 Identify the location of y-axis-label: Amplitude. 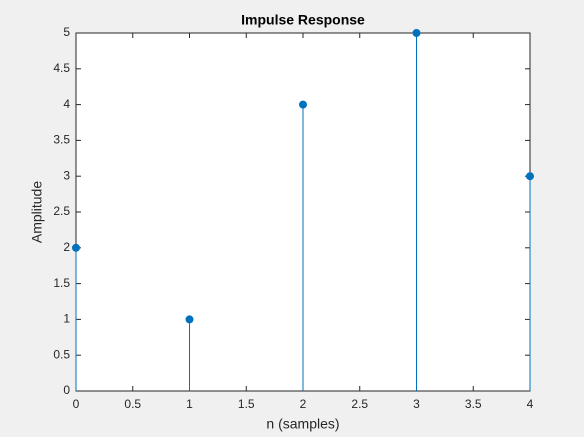
(37, 212).